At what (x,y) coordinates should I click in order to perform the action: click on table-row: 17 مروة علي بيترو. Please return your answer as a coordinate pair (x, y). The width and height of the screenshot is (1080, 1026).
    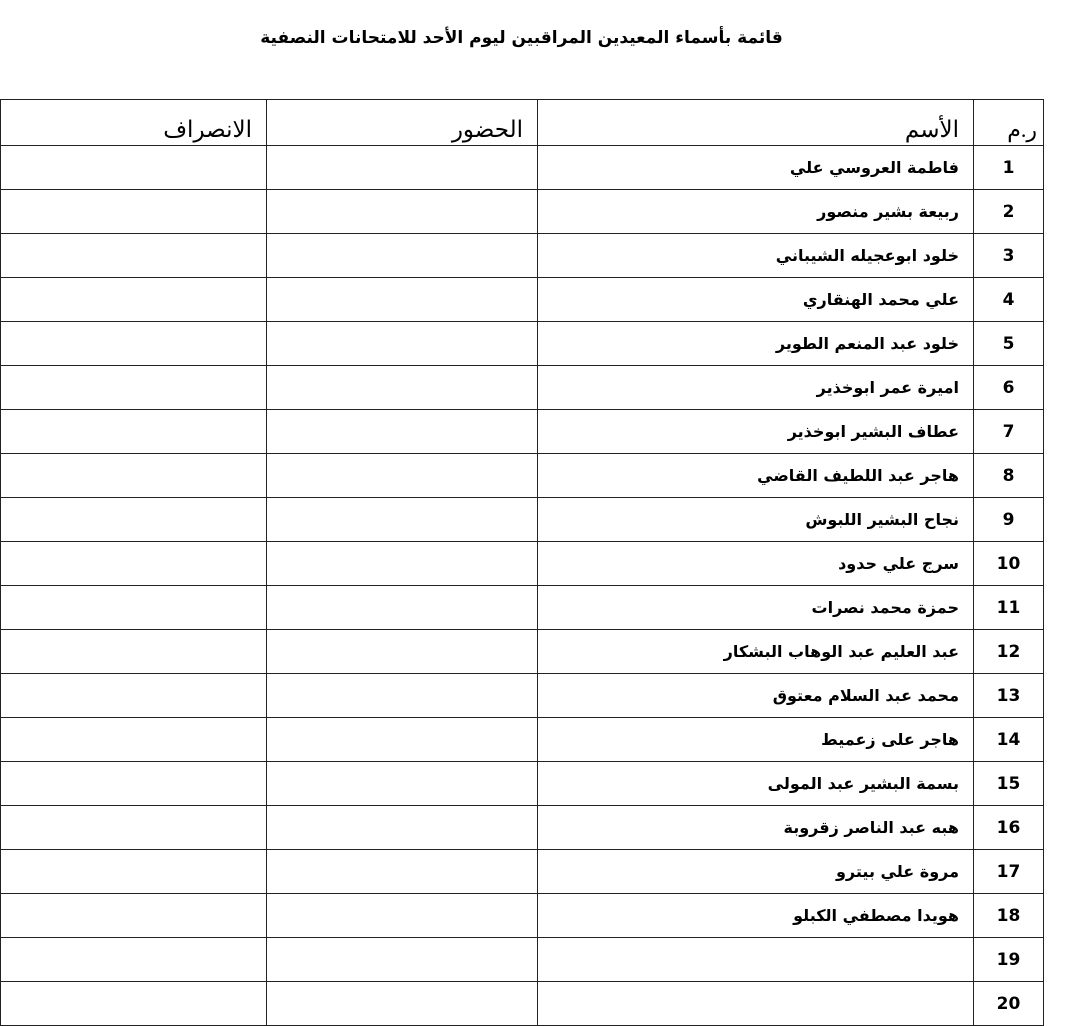
    Looking at the image, I should click on (522, 871).